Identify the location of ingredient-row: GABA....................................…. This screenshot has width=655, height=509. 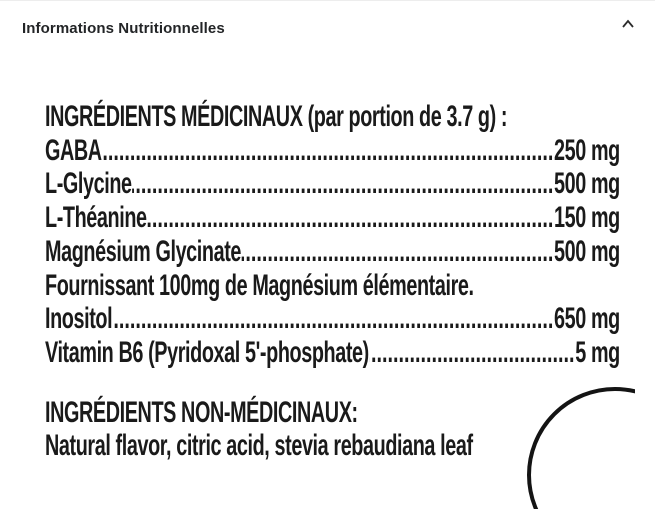
(332, 151).